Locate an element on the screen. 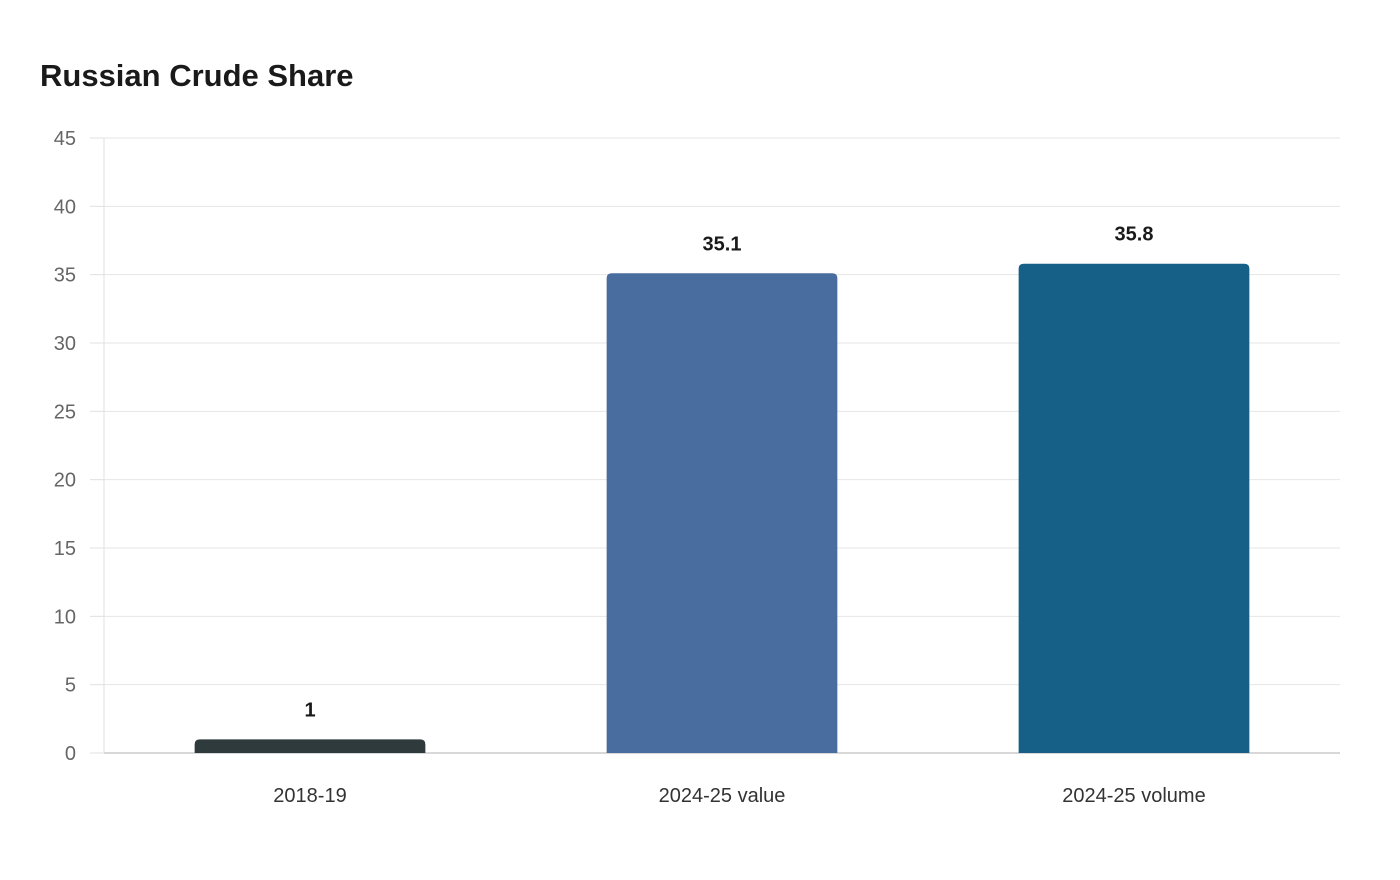 Image resolution: width=1400 pixels, height=880 pixels. x-tick-label-2024-25-value: 2024-25 value is located at coordinates (722, 796).